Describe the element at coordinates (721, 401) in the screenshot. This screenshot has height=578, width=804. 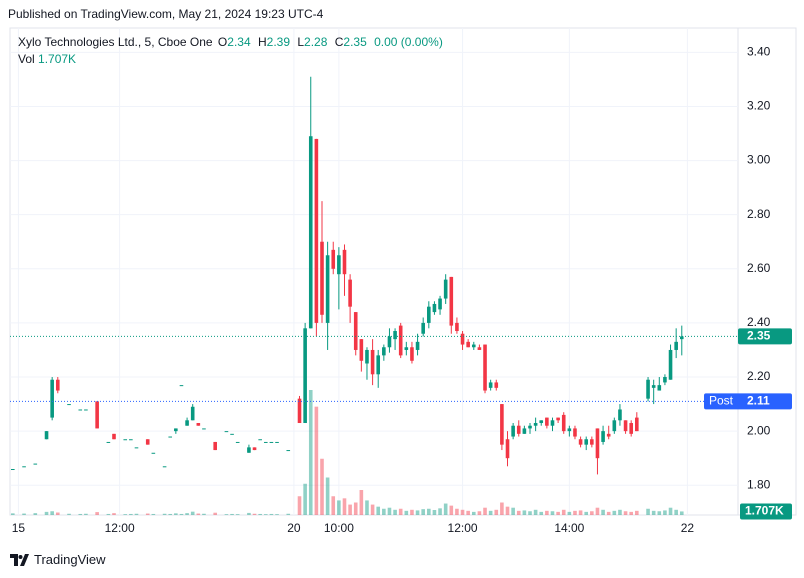
I see `post-tag: Post` at that location.